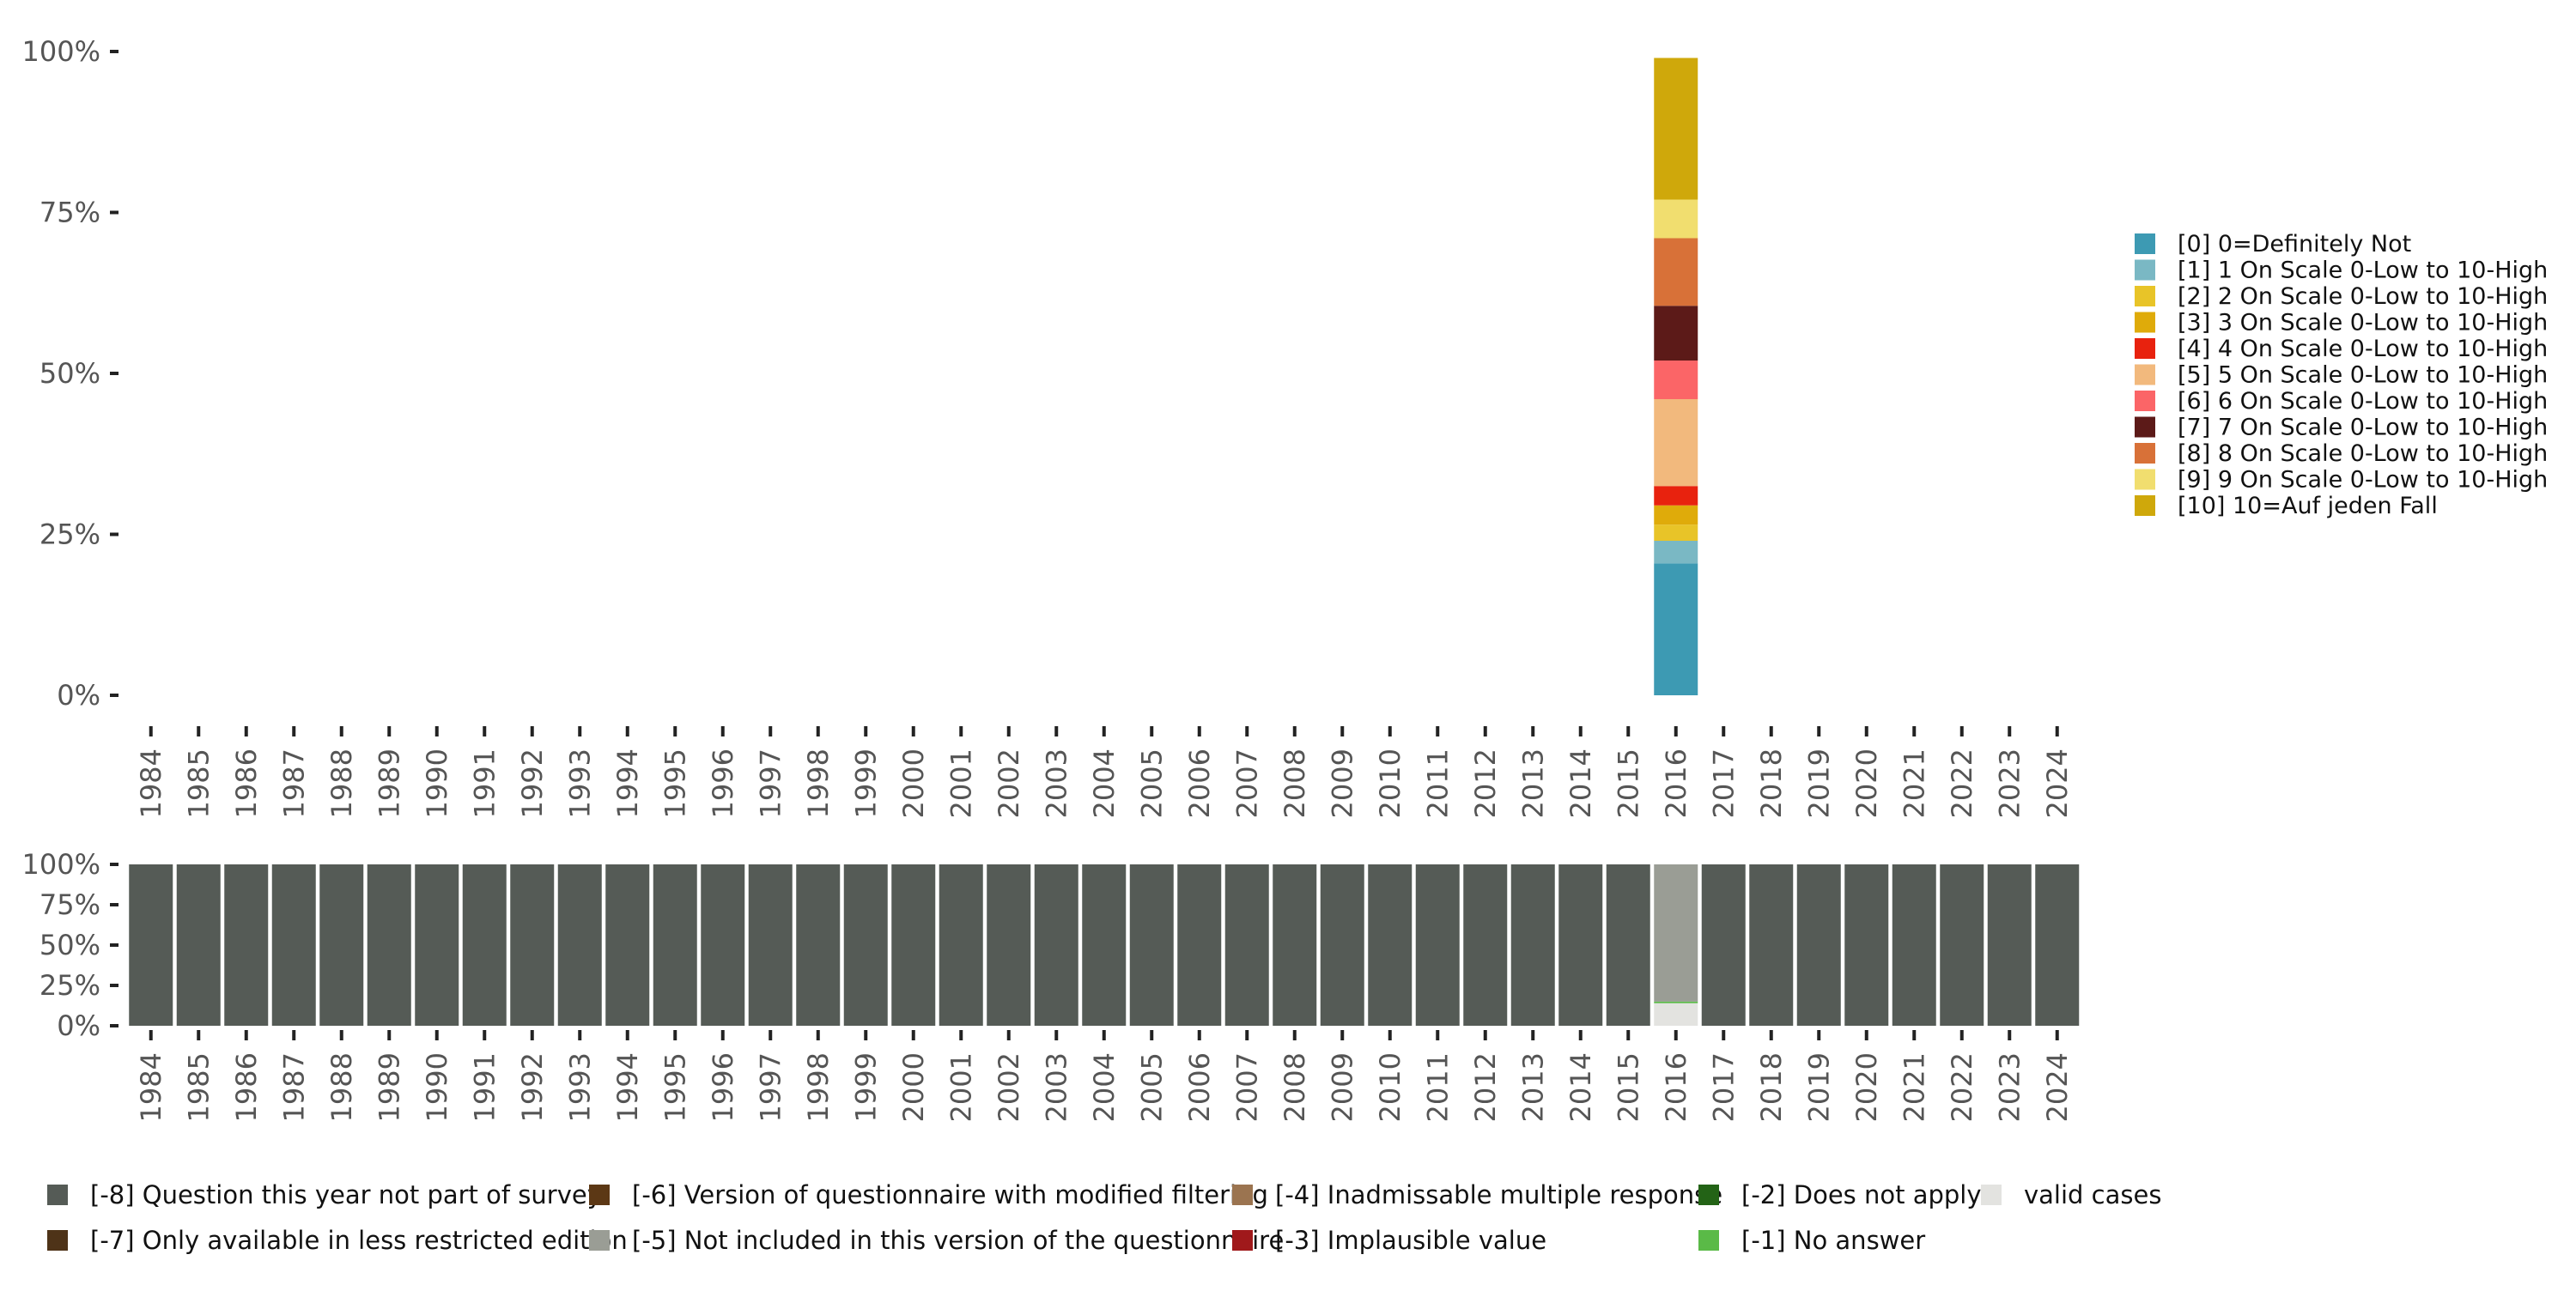 Image resolution: width=2576 pixels, height=1291 pixels. What do you see at coordinates (961, 784) in the screenshot?
I see `x-tick-label: 2001` at bounding box center [961, 784].